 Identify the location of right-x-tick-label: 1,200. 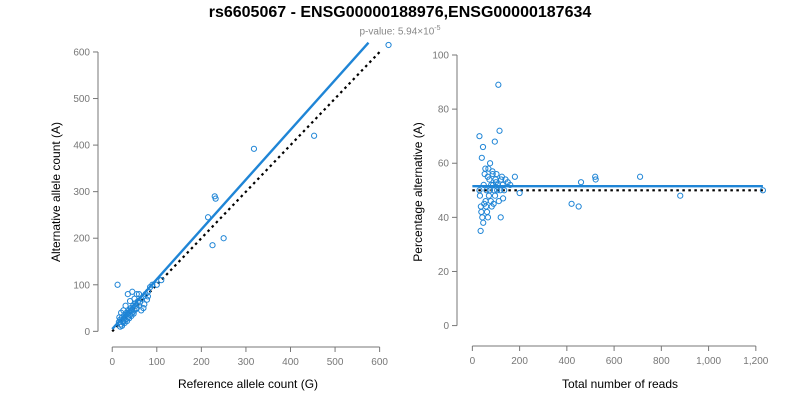
(755, 361).